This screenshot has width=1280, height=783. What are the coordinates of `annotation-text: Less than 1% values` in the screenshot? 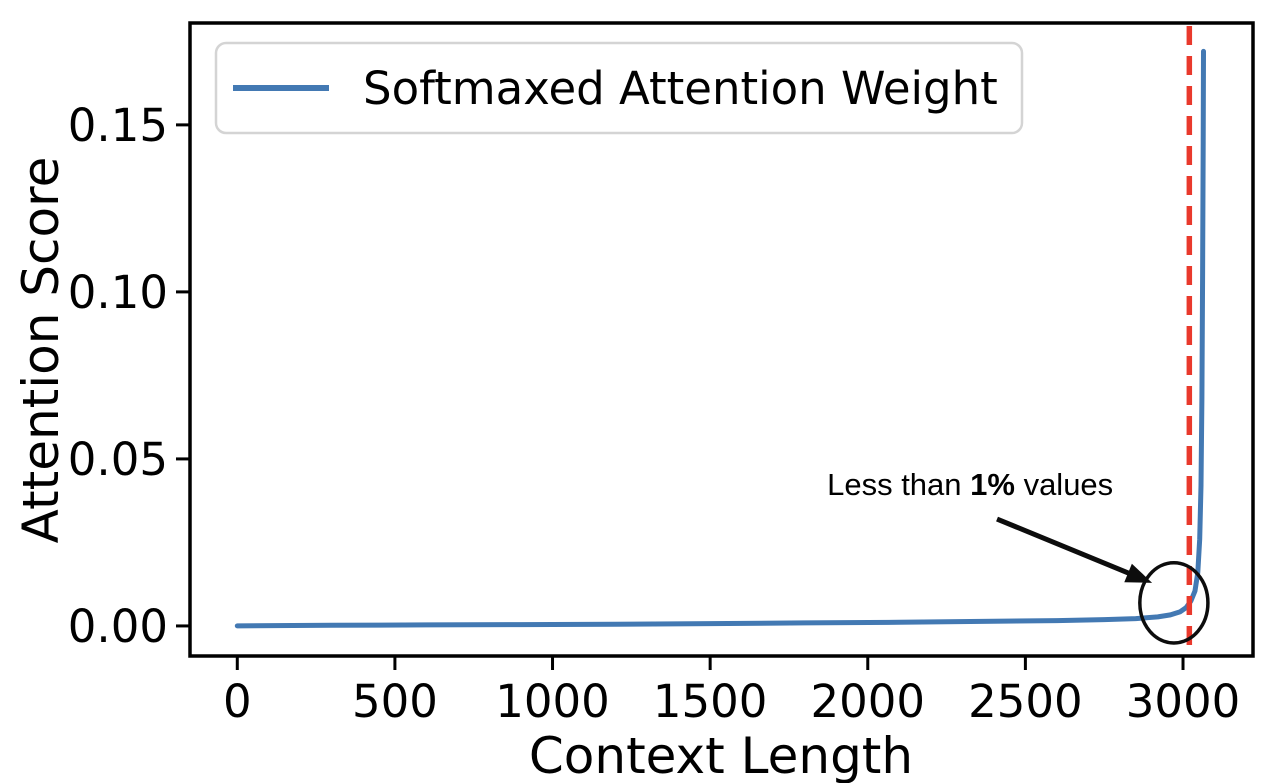 It's located at (970, 484).